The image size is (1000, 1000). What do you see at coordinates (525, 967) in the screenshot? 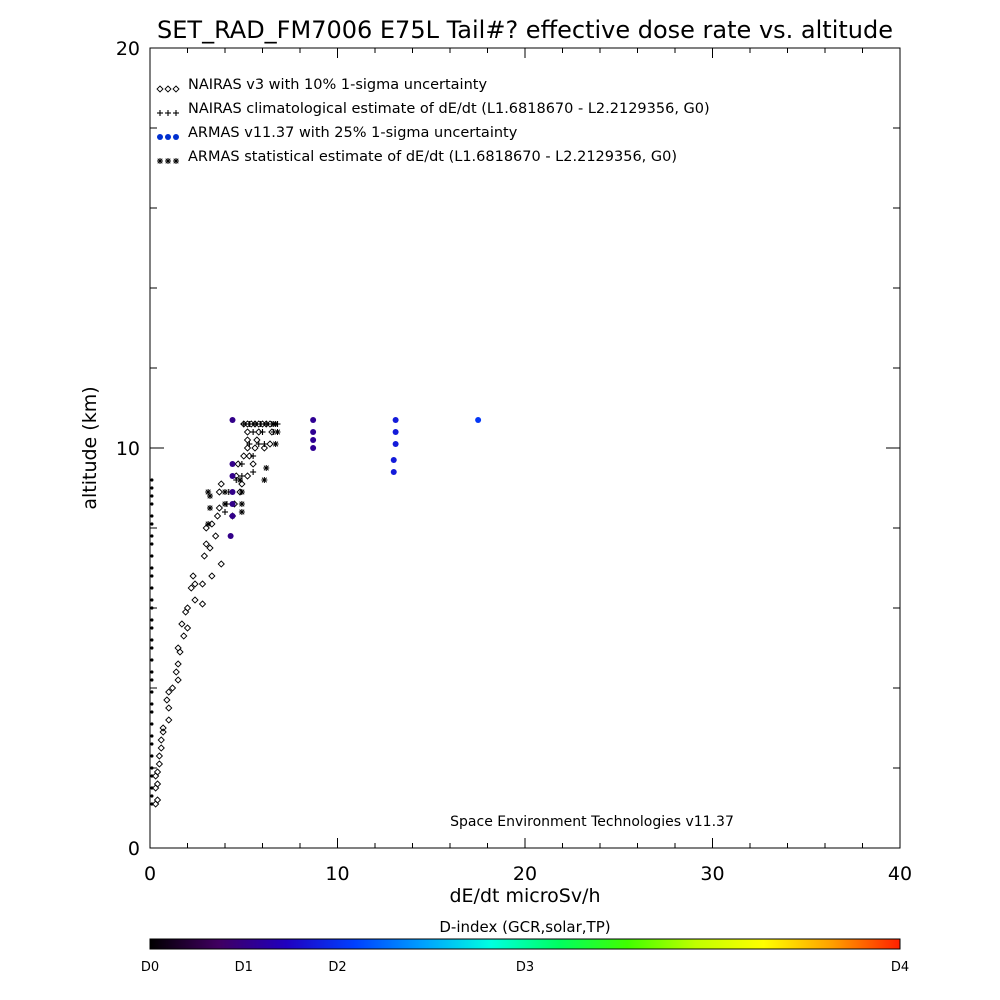
I see `colorbar-label: D3` at bounding box center [525, 967].